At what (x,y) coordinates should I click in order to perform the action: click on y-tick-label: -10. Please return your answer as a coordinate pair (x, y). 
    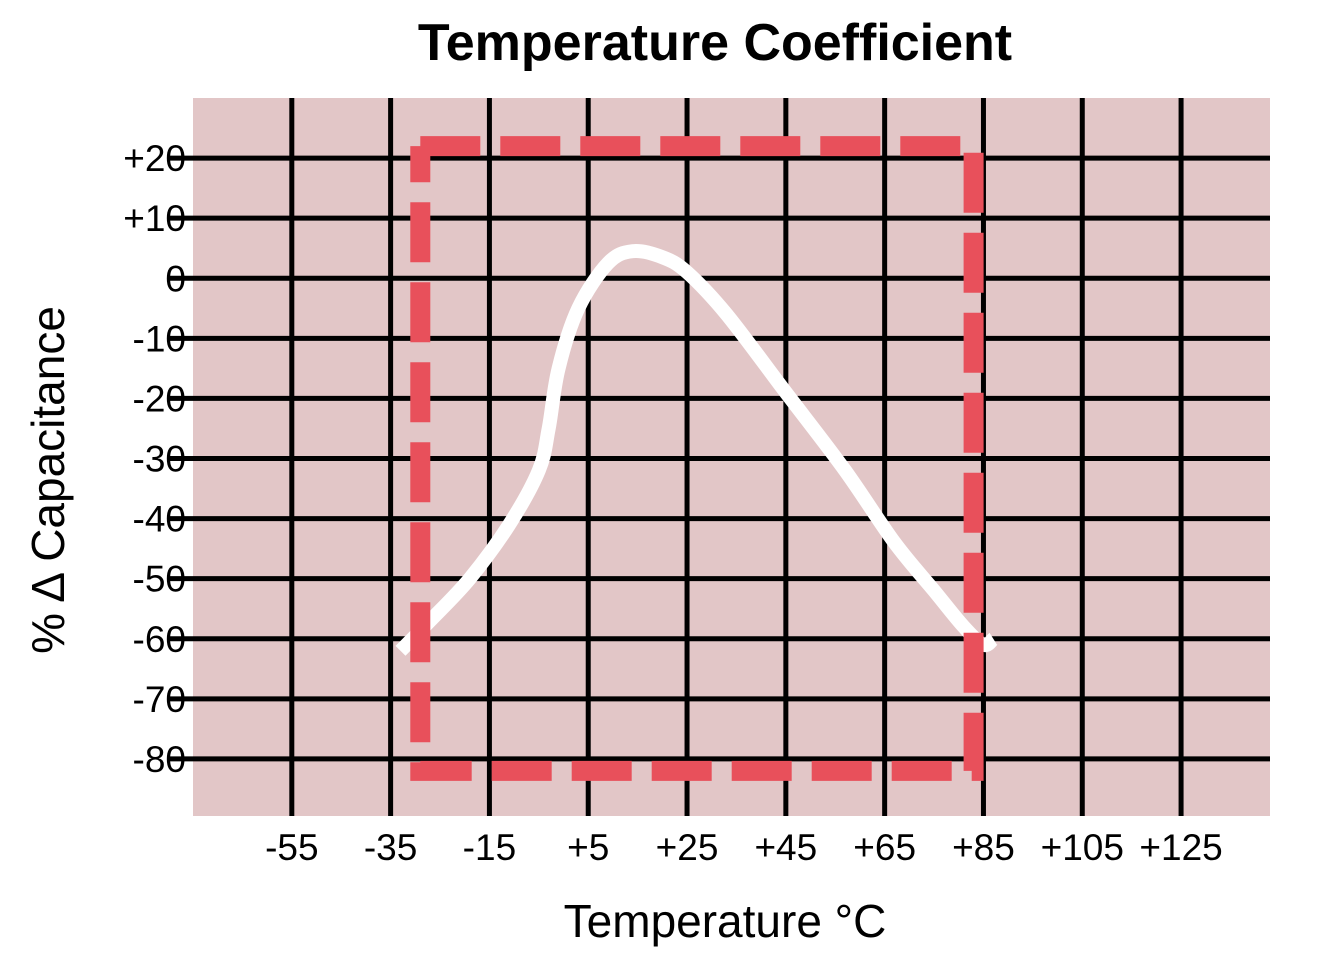
    Looking at the image, I should click on (159, 338).